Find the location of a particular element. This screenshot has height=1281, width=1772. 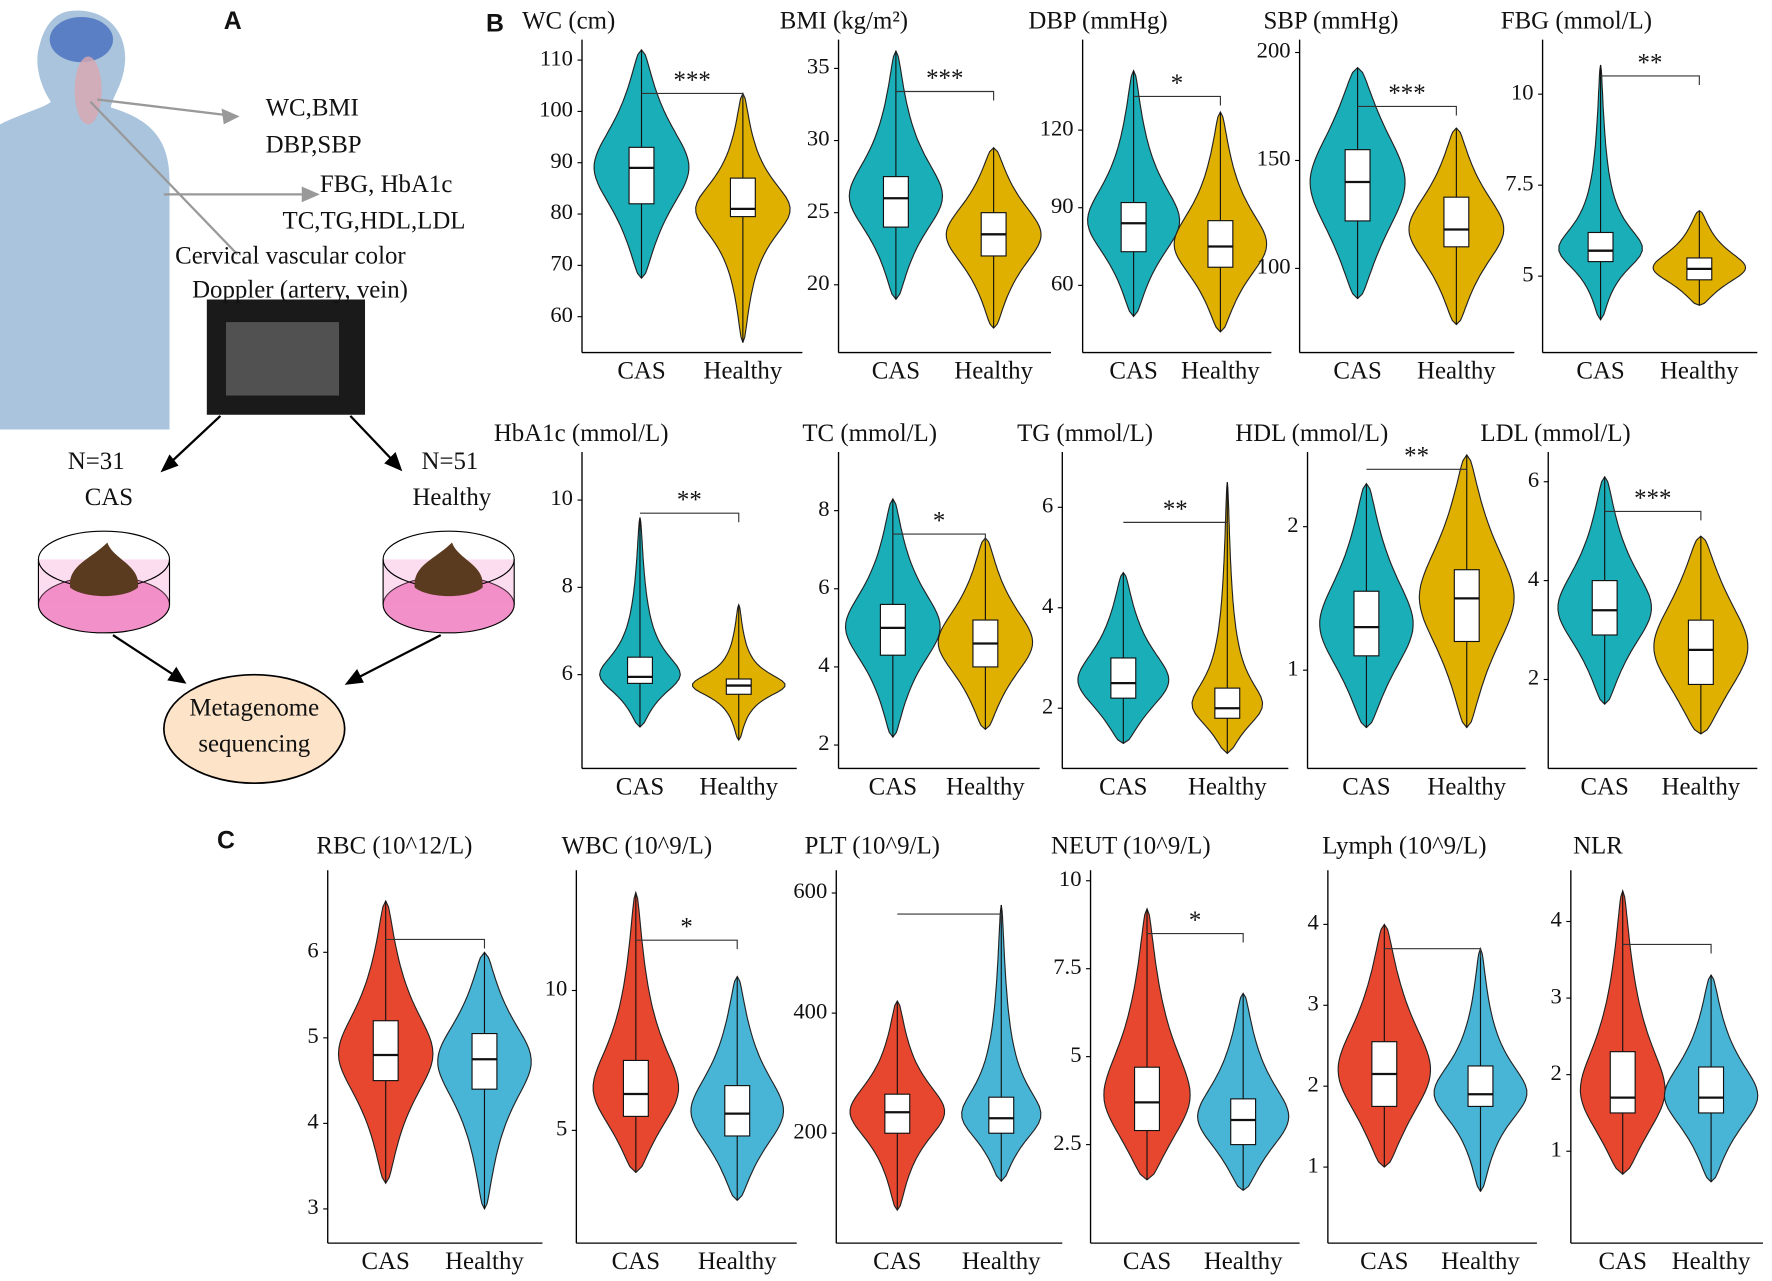

y-tick-label: 35 is located at coordinates (818, 66).